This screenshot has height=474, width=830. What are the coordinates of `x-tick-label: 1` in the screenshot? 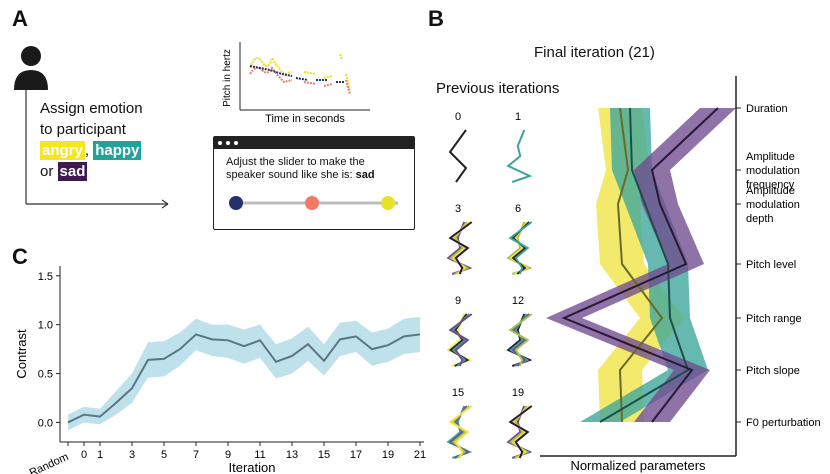 It's located at (100, 455).